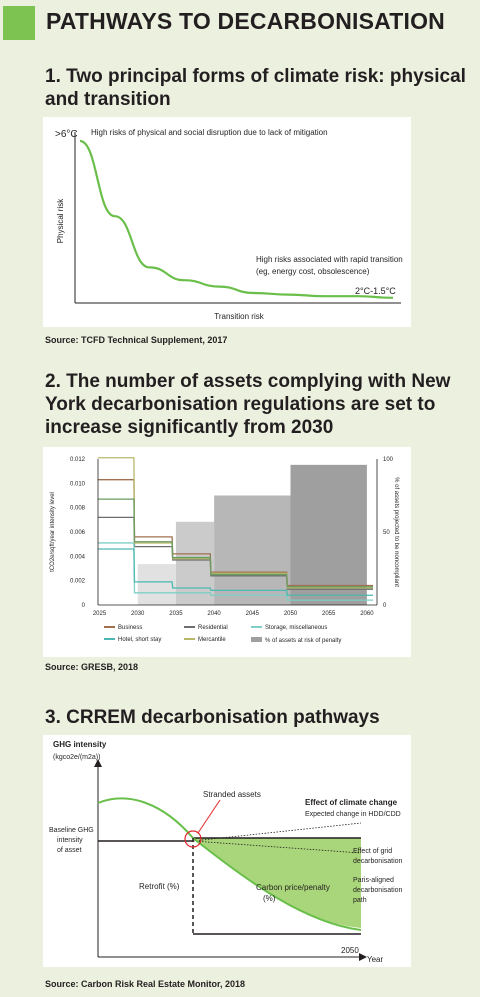  Describe the element at coordinates (313, 271) in the screenshot. I see `annotation-transition-example: (eg, energy cost, obsolescence)` at that location.